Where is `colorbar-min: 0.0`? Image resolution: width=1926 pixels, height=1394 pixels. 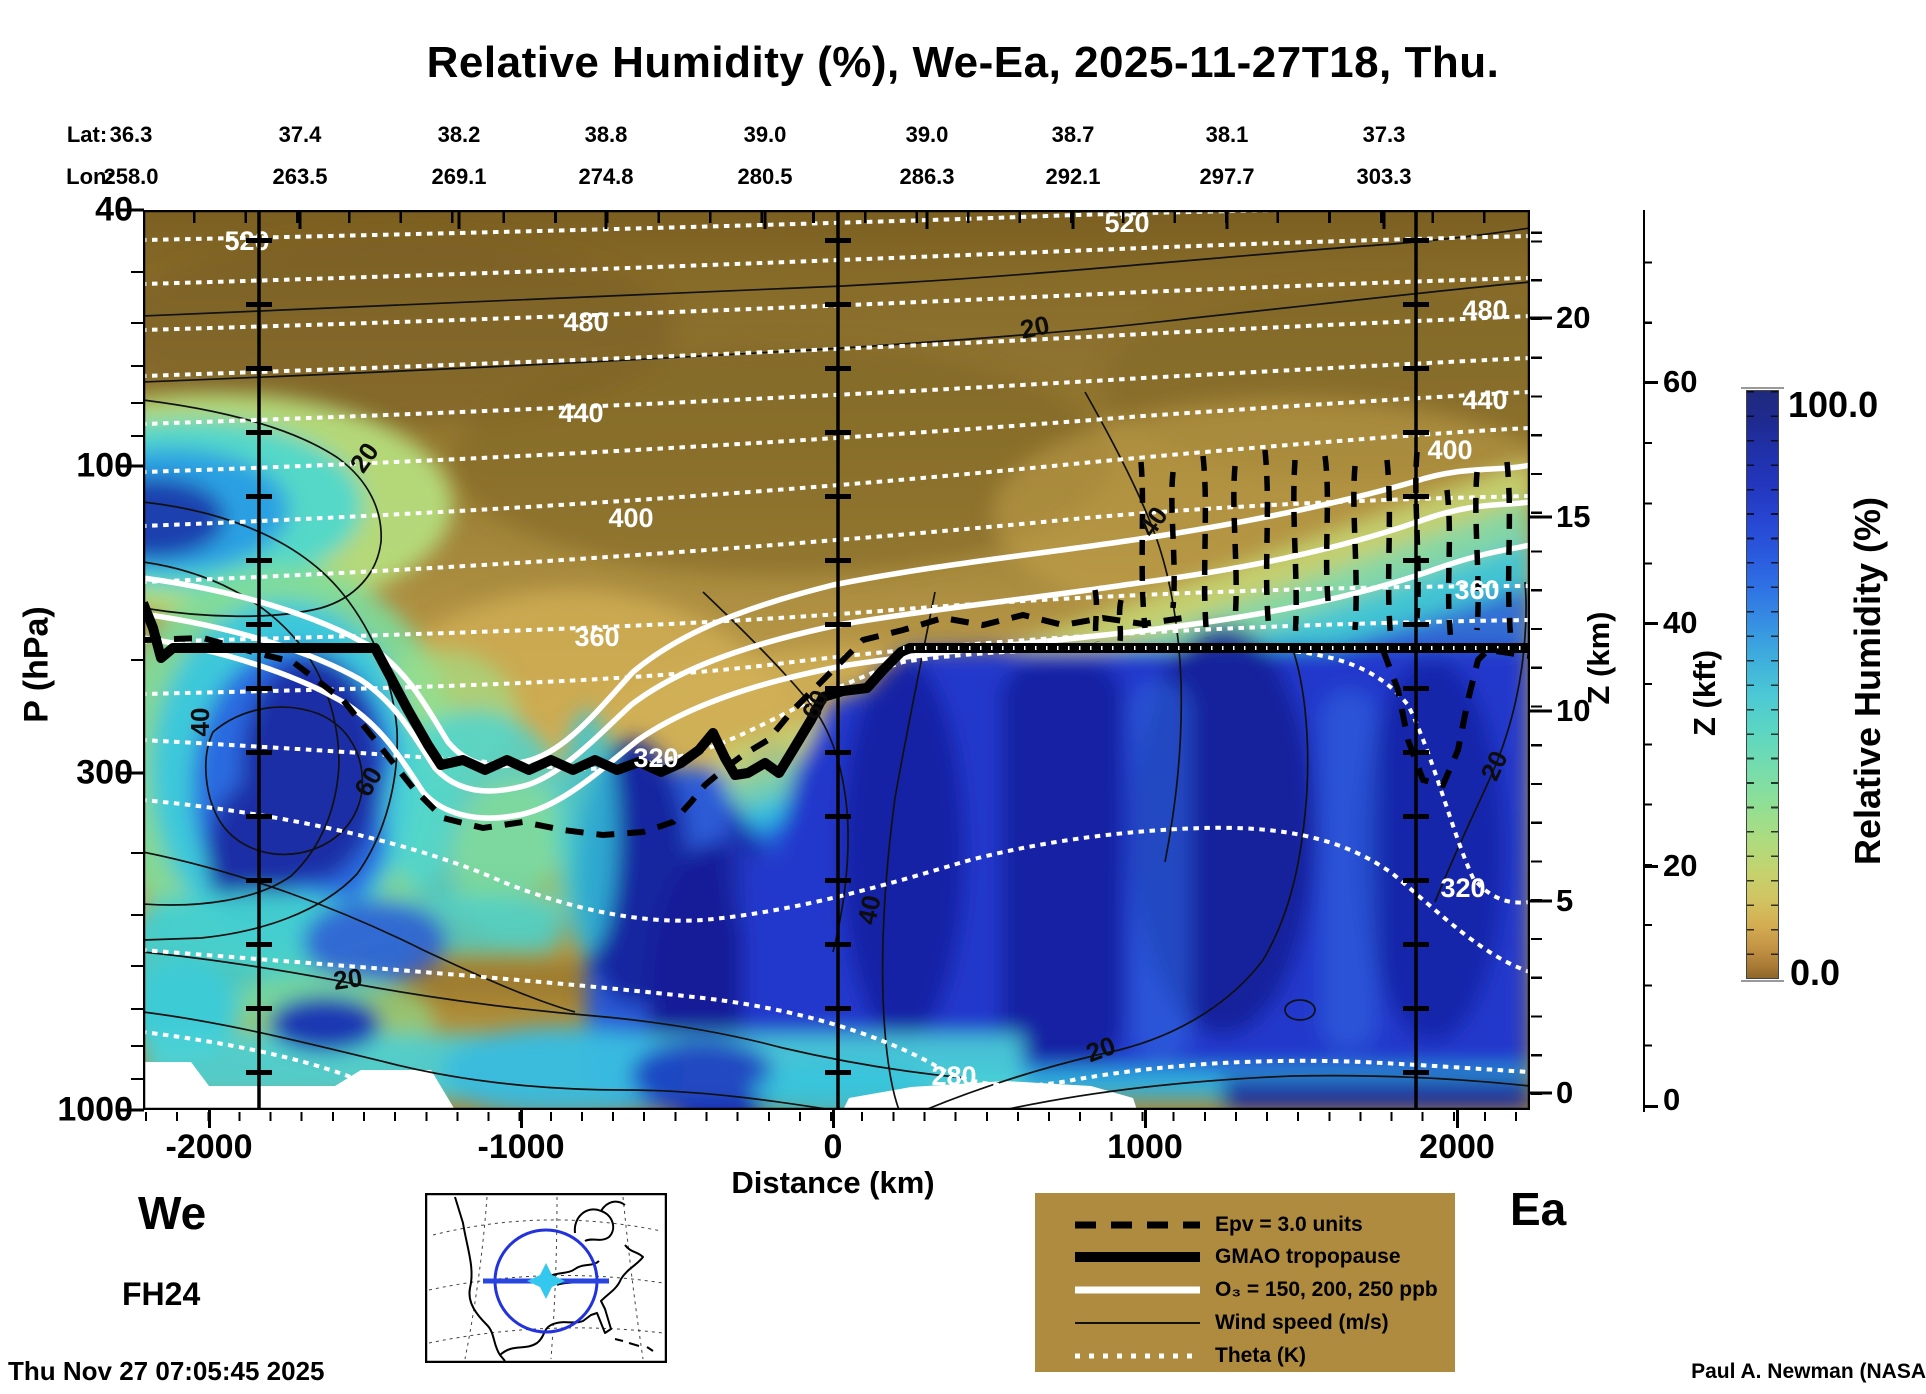
colorbar-min: 0.0 is located at coordinates (1815, 972).